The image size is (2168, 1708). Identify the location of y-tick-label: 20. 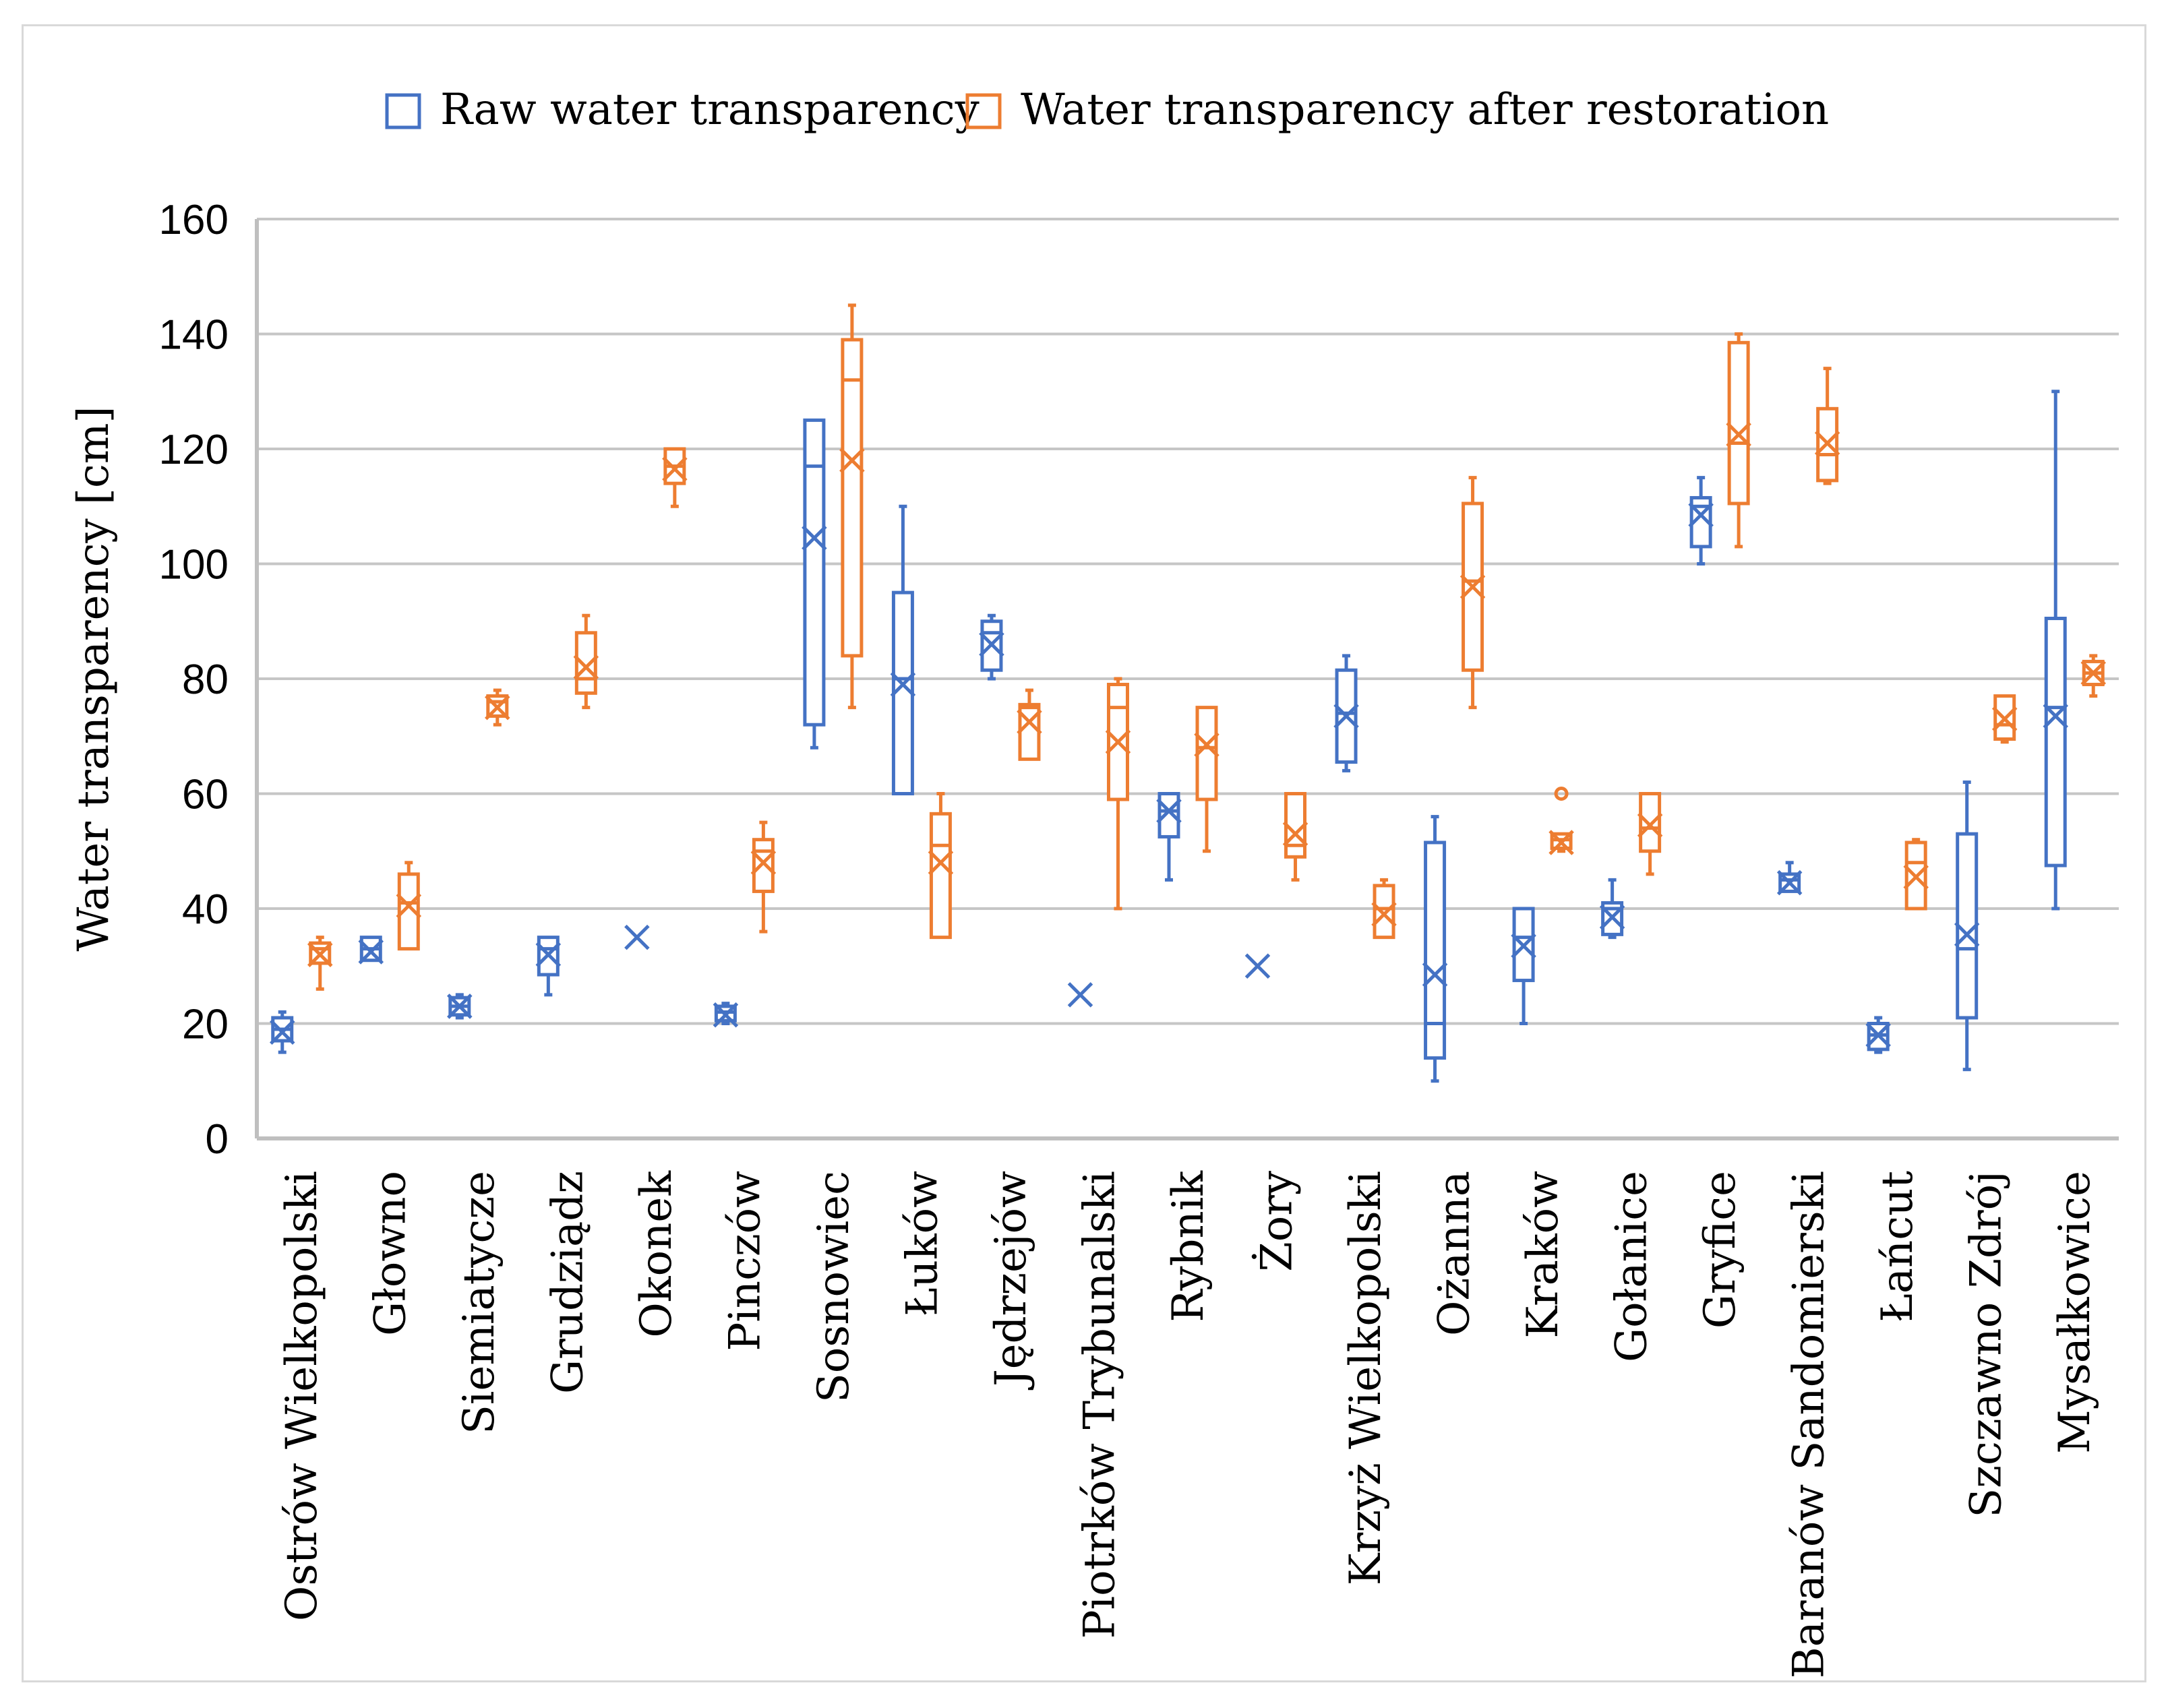
(205, 1025).